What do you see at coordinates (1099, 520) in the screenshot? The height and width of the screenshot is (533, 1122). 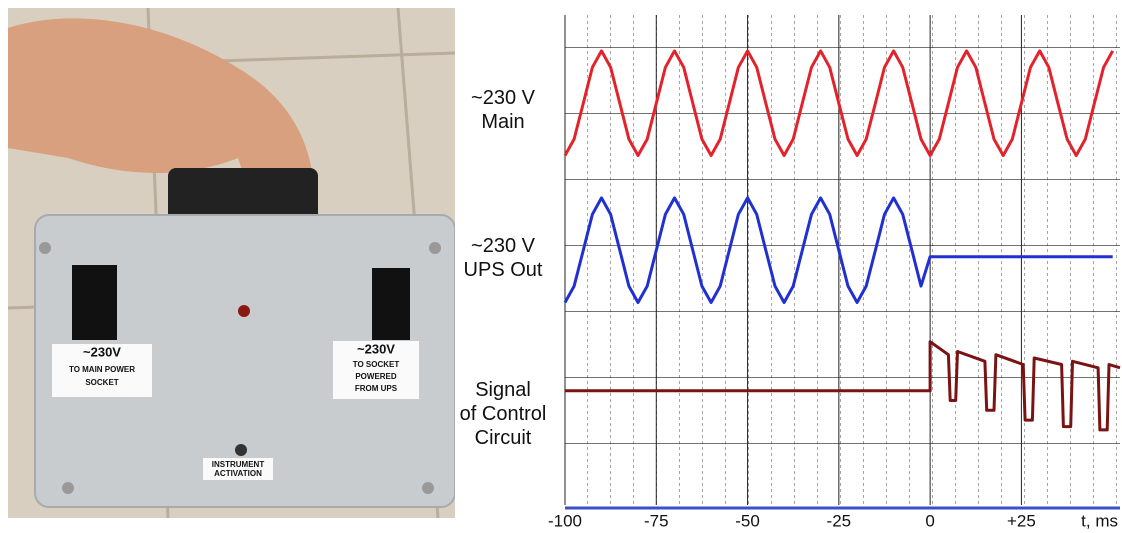 I see `x-axis-label: t, ms` at bounding box center [1099, 520].